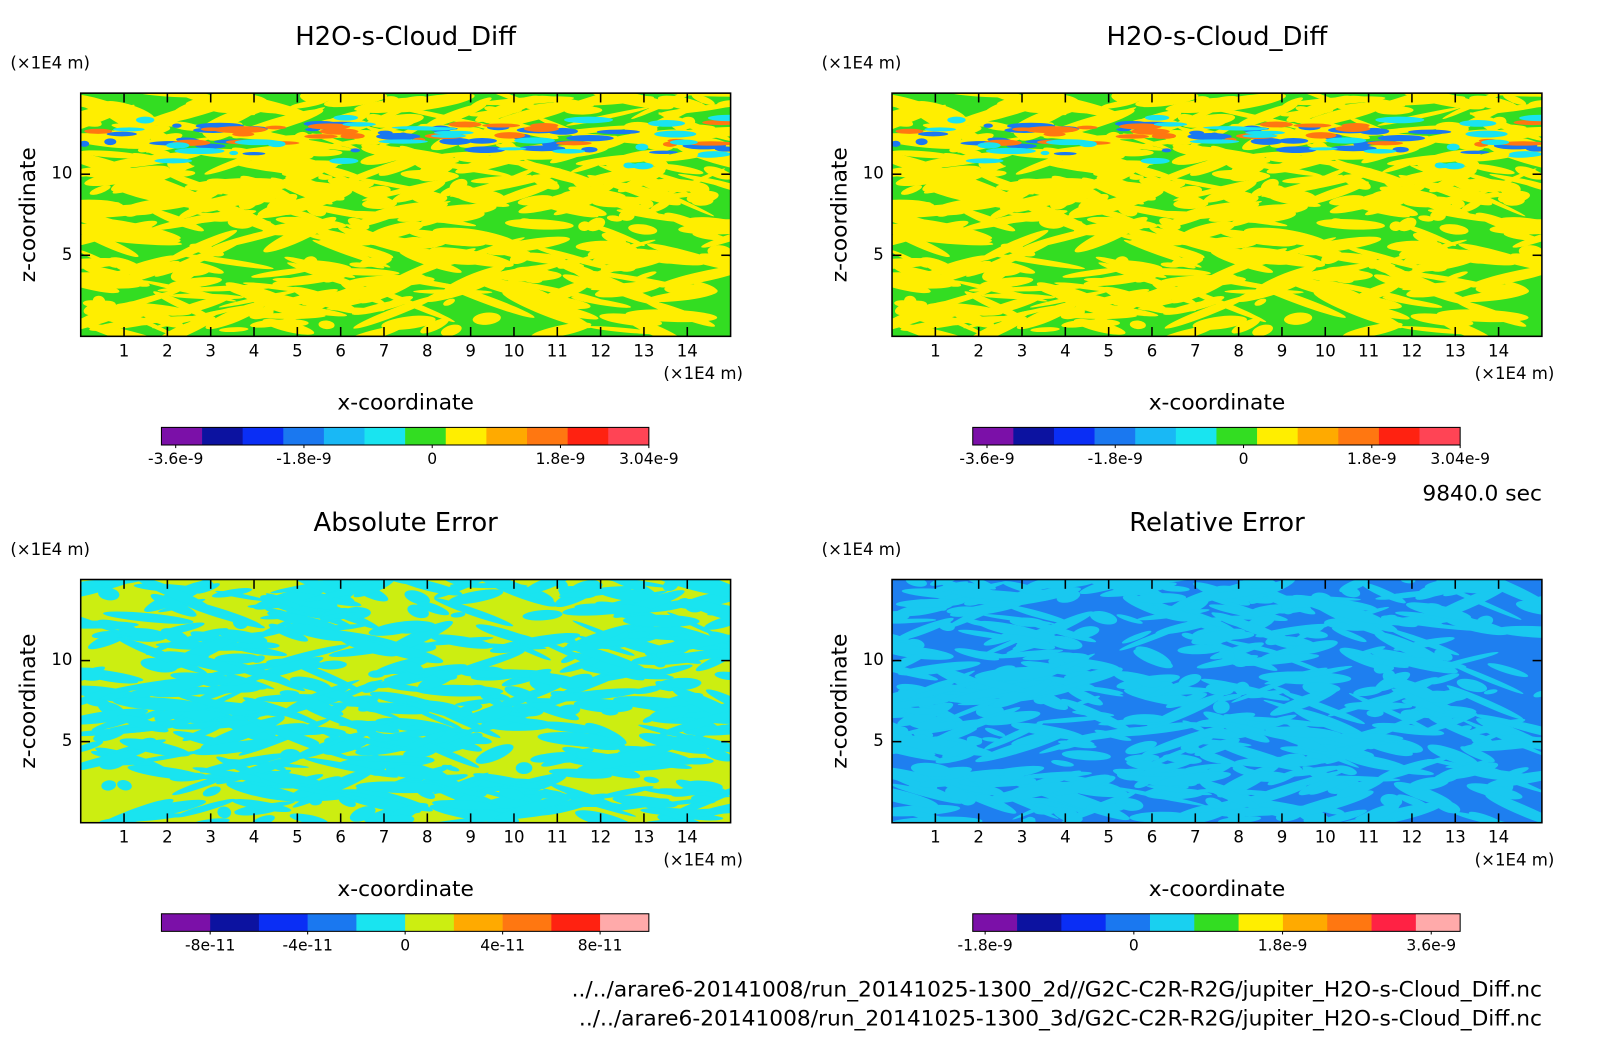  What do you see at coordinates (1152, 350) in the screenshot?
I see `x-tick-label: 6` at bounding box center [1152, 350].